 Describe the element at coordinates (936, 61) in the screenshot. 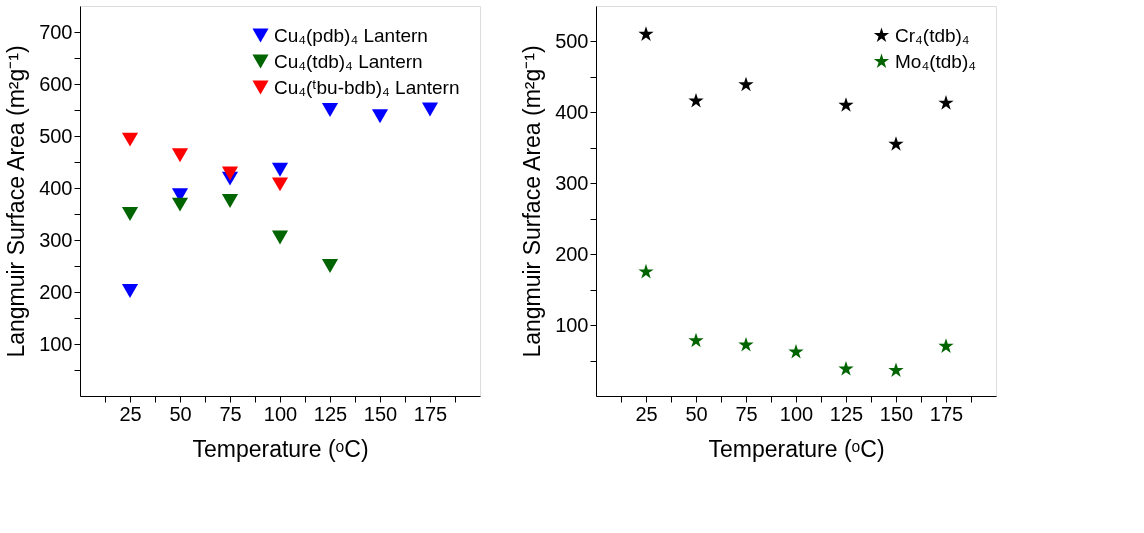

I see `legend-label: Mo₄(tdb)₄` at that location.